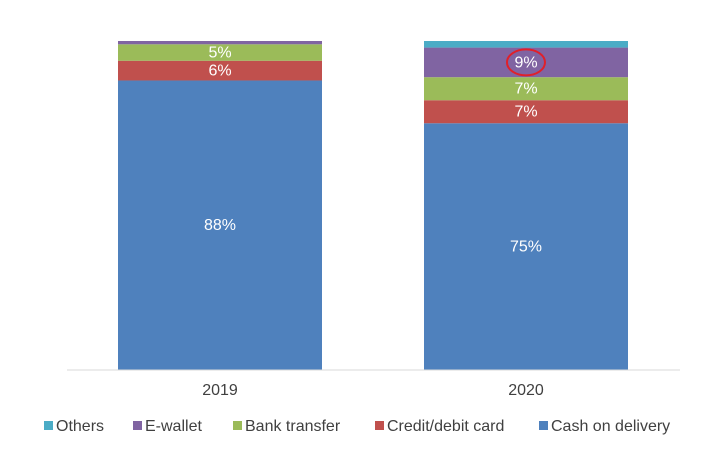  I want to click on legend-label-bank-transfer: Bank transfer, so click(293, 426).